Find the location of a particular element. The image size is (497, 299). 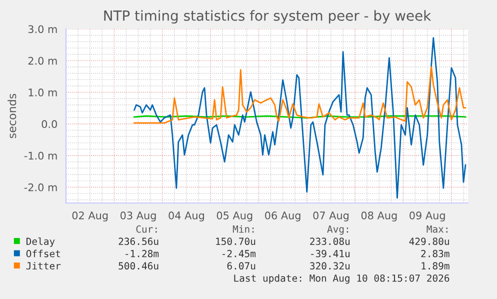

text: 500.46u is located at coordinates (138, 266).